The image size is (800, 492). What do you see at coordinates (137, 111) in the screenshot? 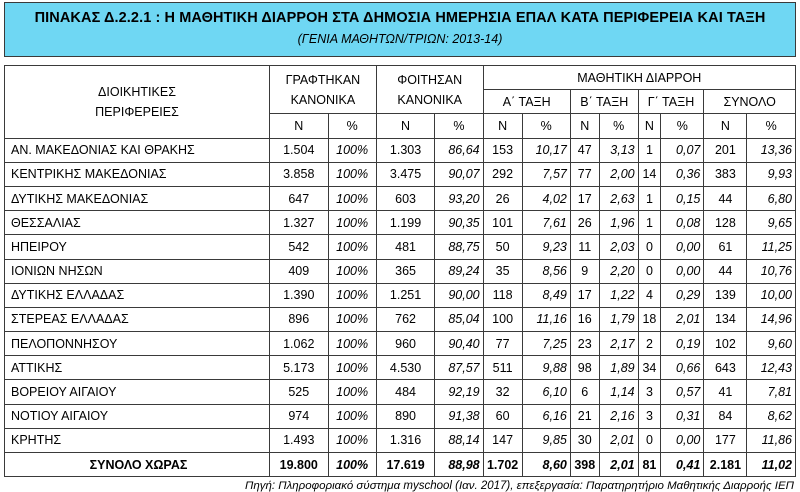
I see `header-regions-line2: ΠΕΡΙΦΕΡΕΙΕΣ` at bounding box center [137, 111].